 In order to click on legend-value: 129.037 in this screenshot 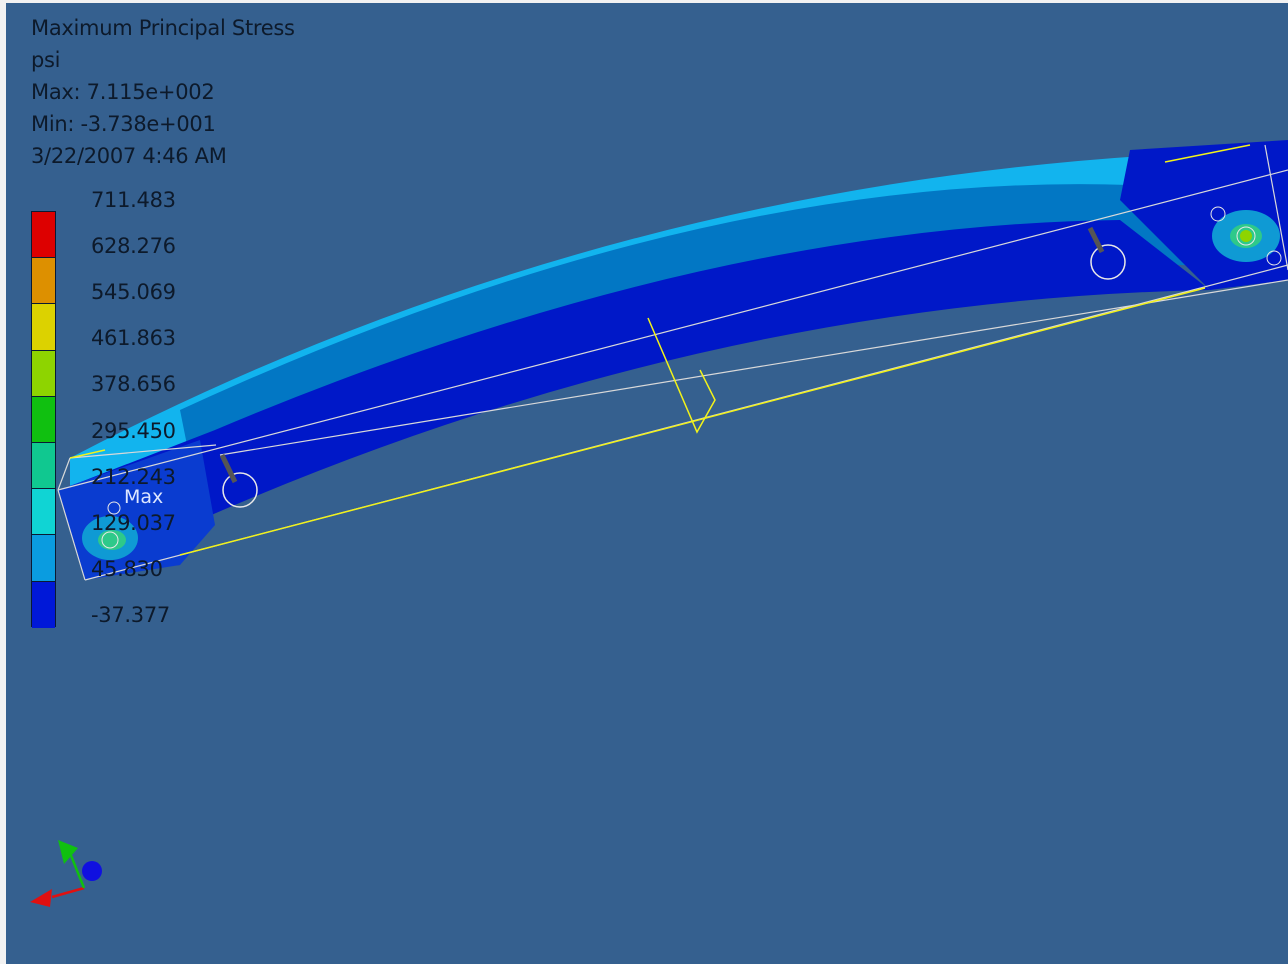, I will do `click(133, 523)`.